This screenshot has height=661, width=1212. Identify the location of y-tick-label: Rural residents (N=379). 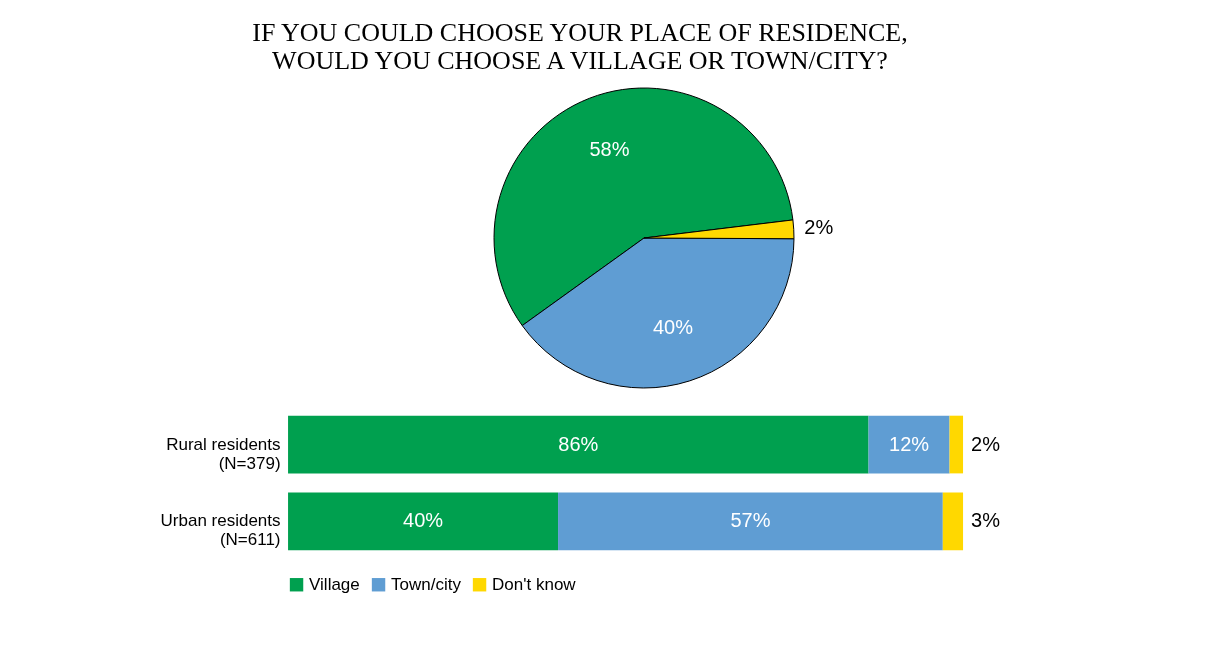
(223, 453).